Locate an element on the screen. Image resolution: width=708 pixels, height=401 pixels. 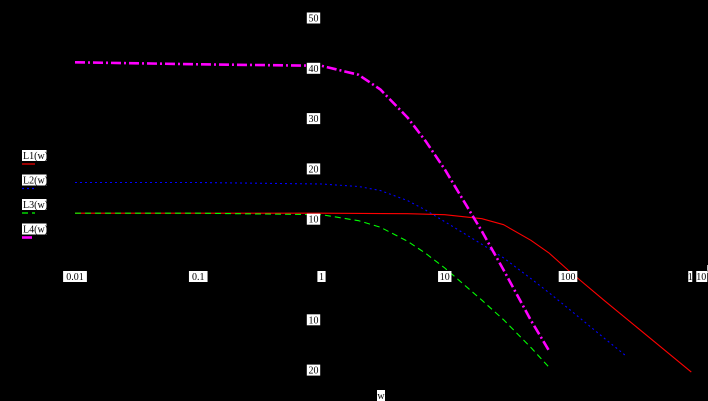
x-tick-label-last: 1103 is located at coordinates (698, 273).